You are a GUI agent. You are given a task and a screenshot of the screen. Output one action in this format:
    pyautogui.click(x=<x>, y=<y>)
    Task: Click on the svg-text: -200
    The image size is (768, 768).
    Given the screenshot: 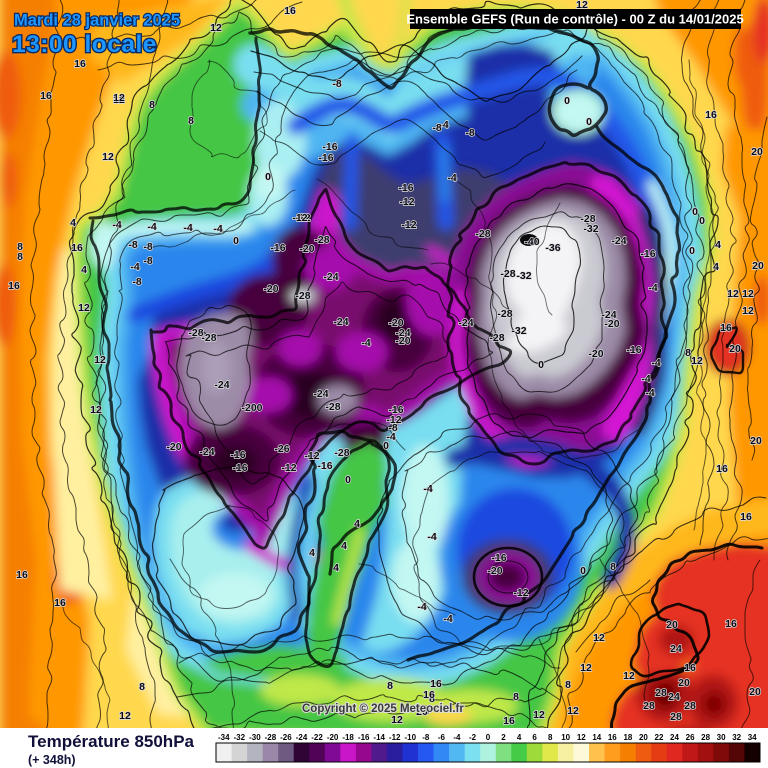 What is the action you would take?
    pyautogui.click(x=251, y=408)
    